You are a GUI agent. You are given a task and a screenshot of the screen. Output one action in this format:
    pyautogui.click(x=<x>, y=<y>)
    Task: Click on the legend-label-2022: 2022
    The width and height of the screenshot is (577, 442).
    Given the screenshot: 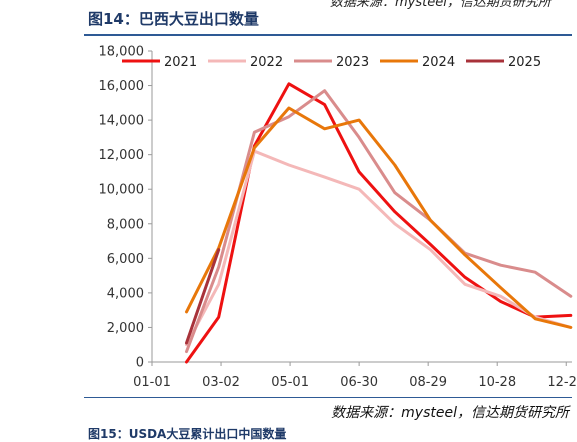 What is the action you would take?
    pyautogui.click(x=266, y=62)
    